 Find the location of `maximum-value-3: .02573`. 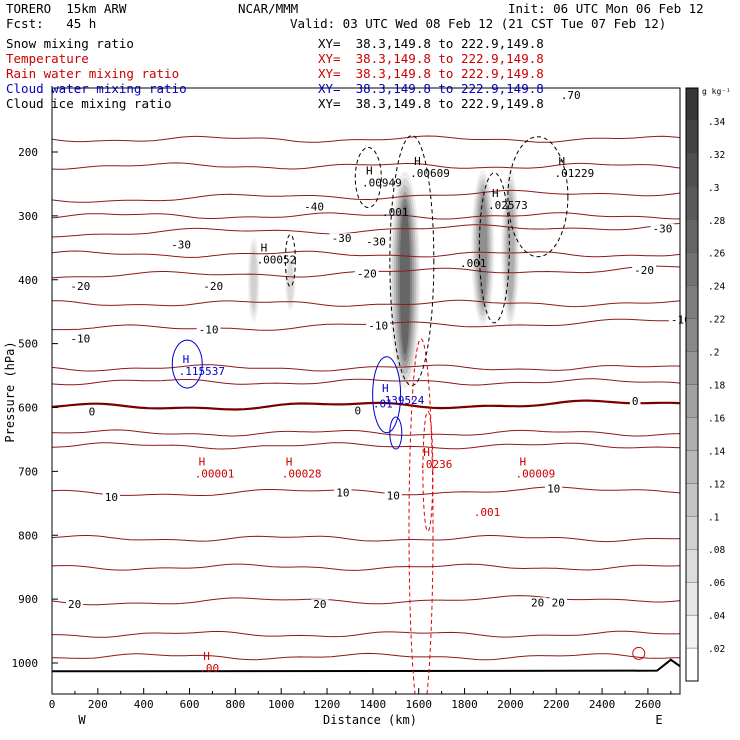

maximum-value-3: .02573 is located at coordinates (508, 205).